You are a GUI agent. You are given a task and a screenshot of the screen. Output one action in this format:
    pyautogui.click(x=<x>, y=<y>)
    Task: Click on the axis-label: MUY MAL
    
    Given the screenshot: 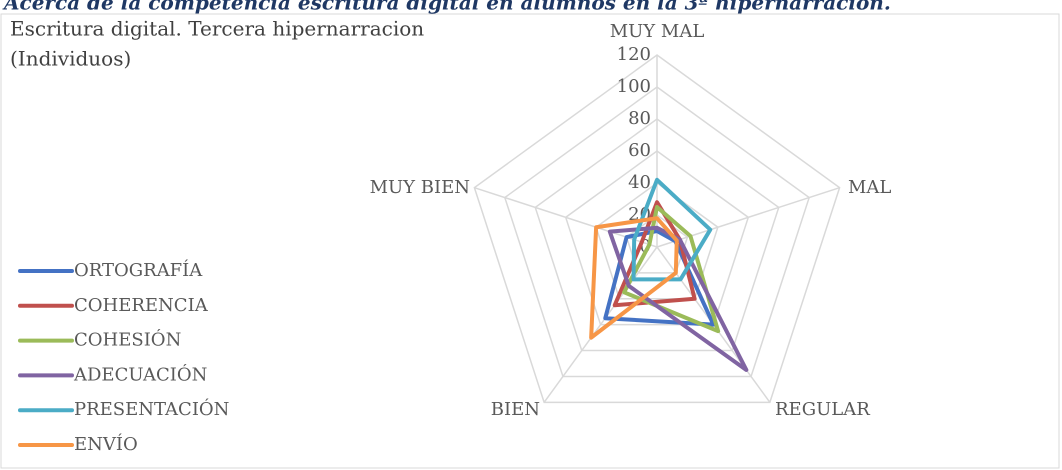 What is the action you would take?
    pyautogui.click(x=657, y=31)
    